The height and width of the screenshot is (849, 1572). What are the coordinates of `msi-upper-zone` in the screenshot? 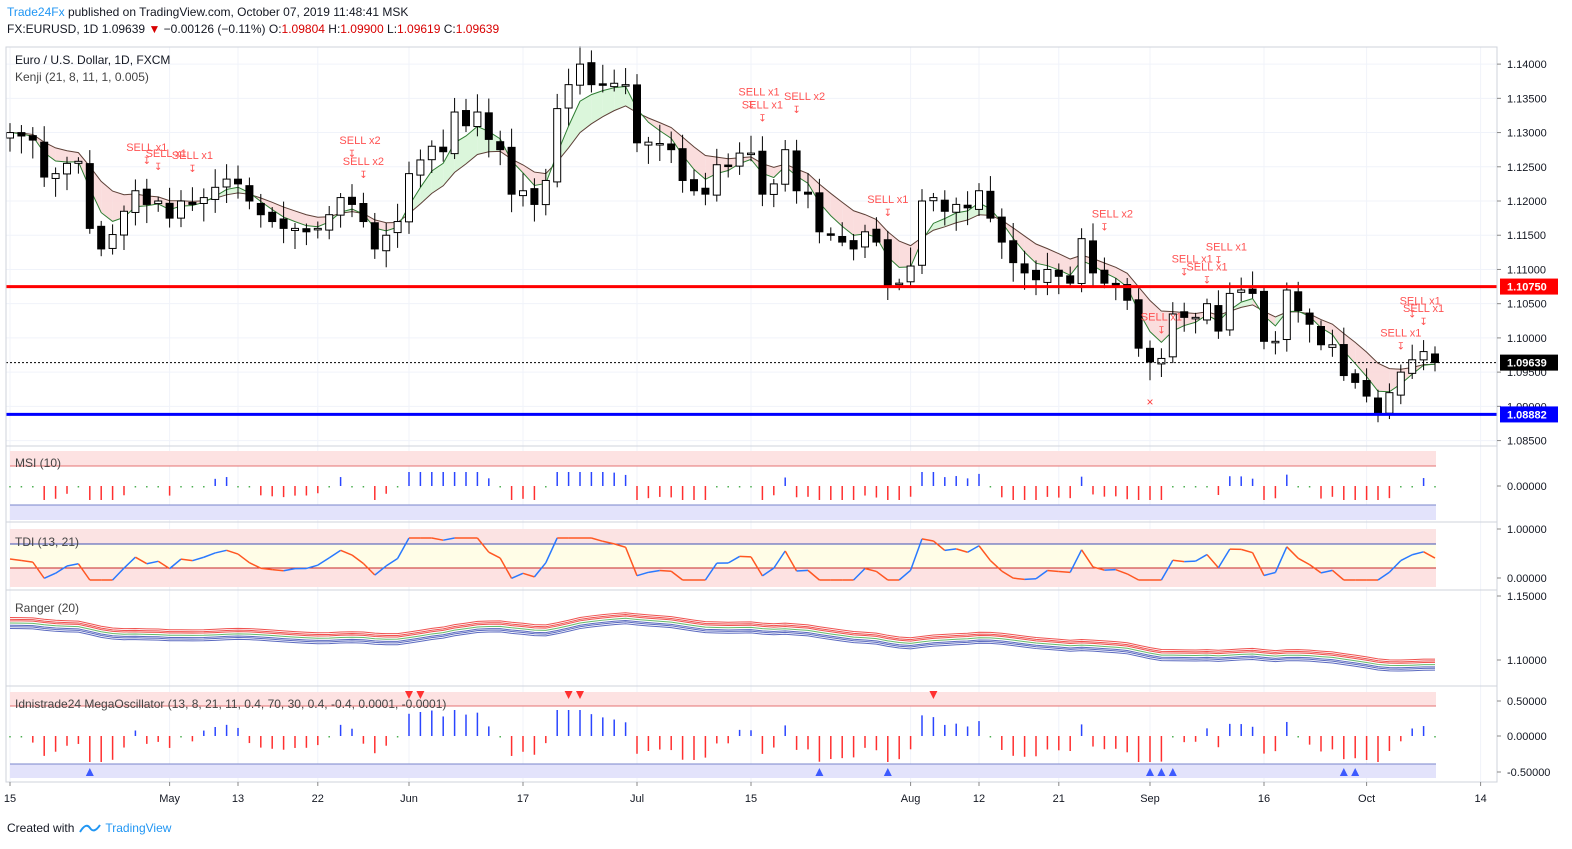 It's located at (723, 458).